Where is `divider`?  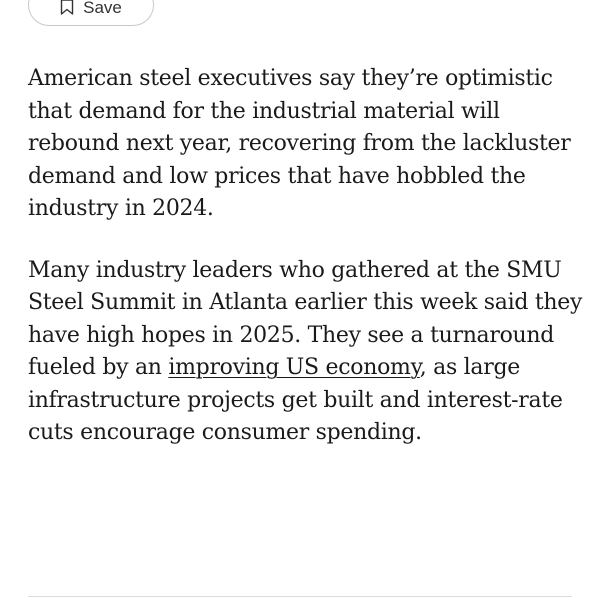
divider is located at coordinates (300, 596).